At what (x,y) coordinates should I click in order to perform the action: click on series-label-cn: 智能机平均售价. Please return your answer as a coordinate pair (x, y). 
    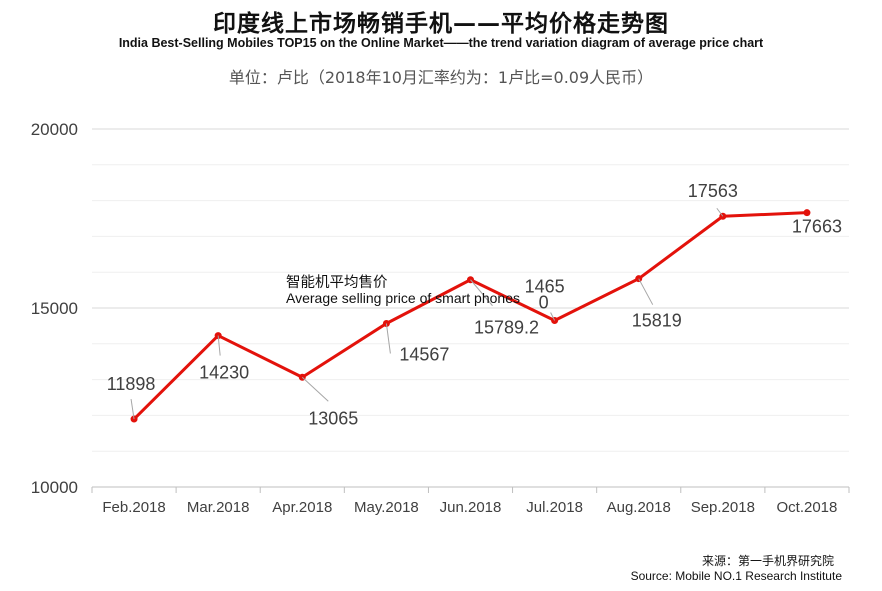
    Looking at the image, I should click on (337, 282).